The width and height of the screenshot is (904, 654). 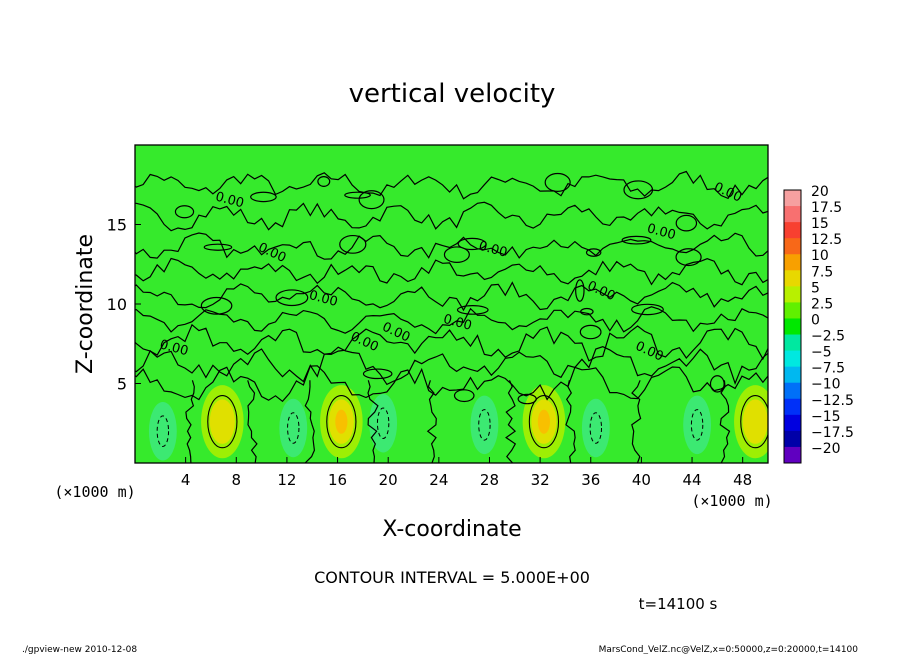 What do you see at coordinates (691, 480) in the screenshot?
I see `x-tick-label: 44` at bounding box center [691, 480].